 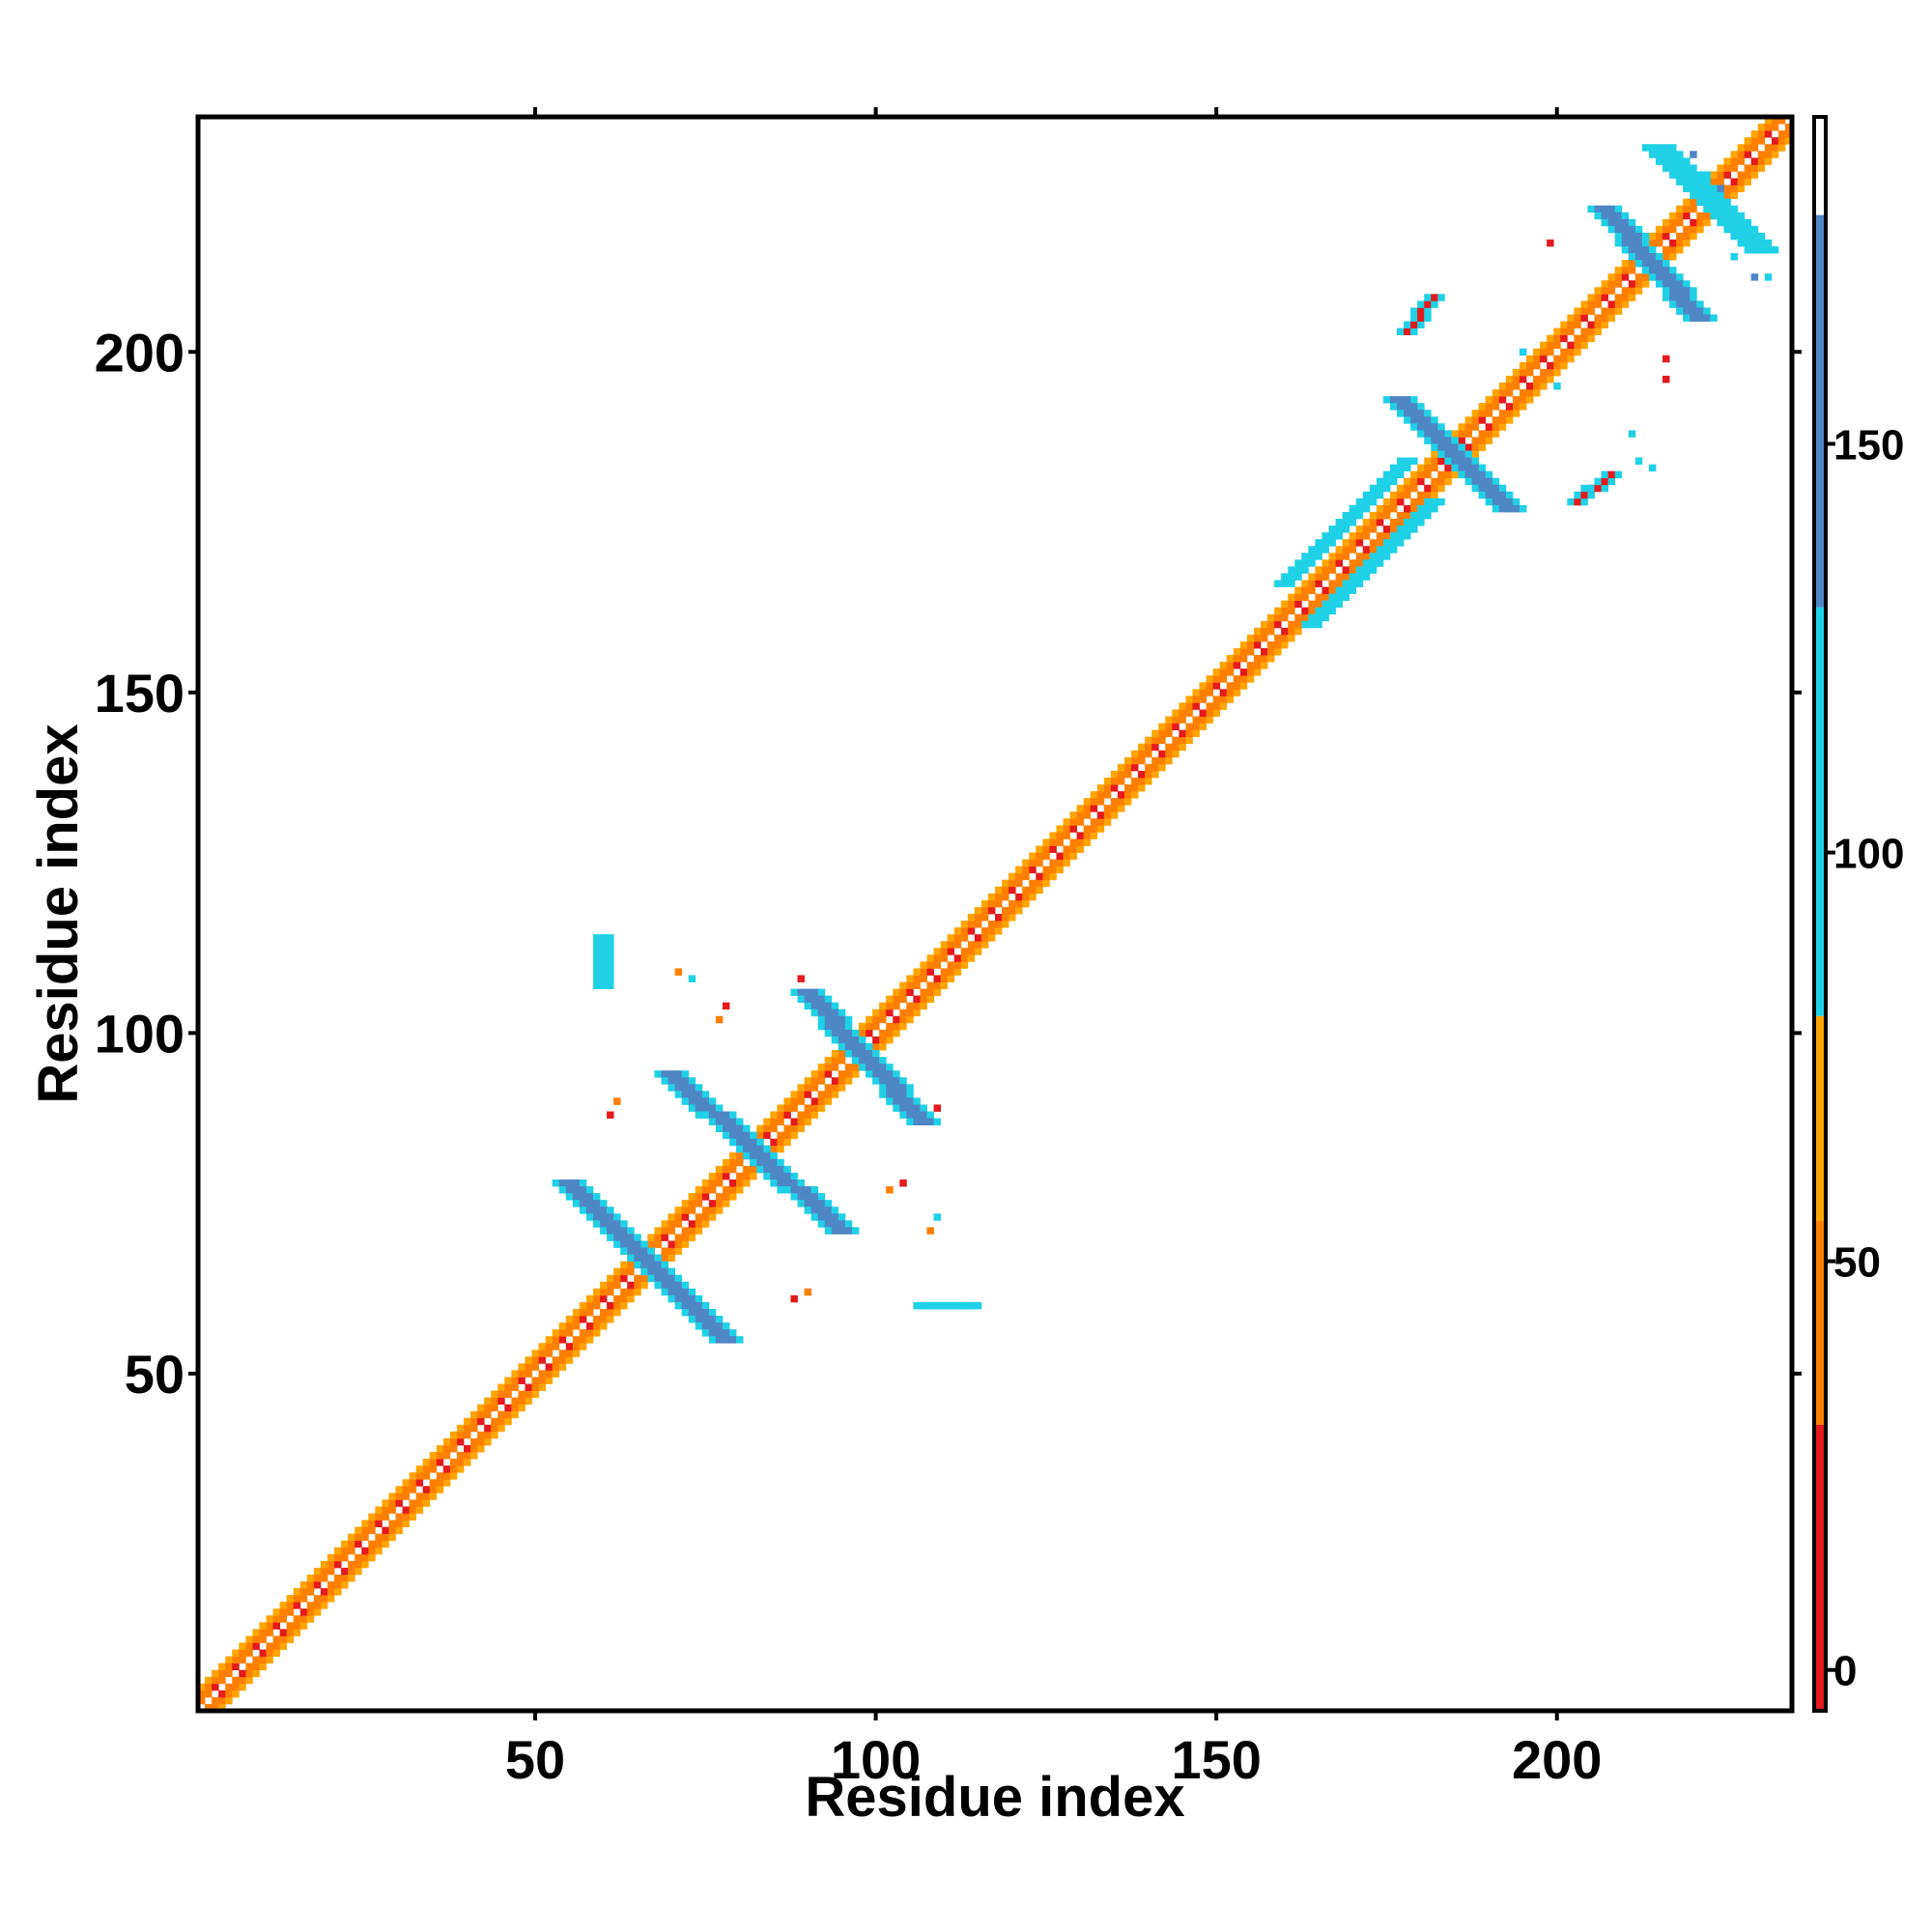 What do you see at coordinates (876, 1759) in the screenshot?
I see `x-tick-label: 100` at bounding box center [876, 1759].